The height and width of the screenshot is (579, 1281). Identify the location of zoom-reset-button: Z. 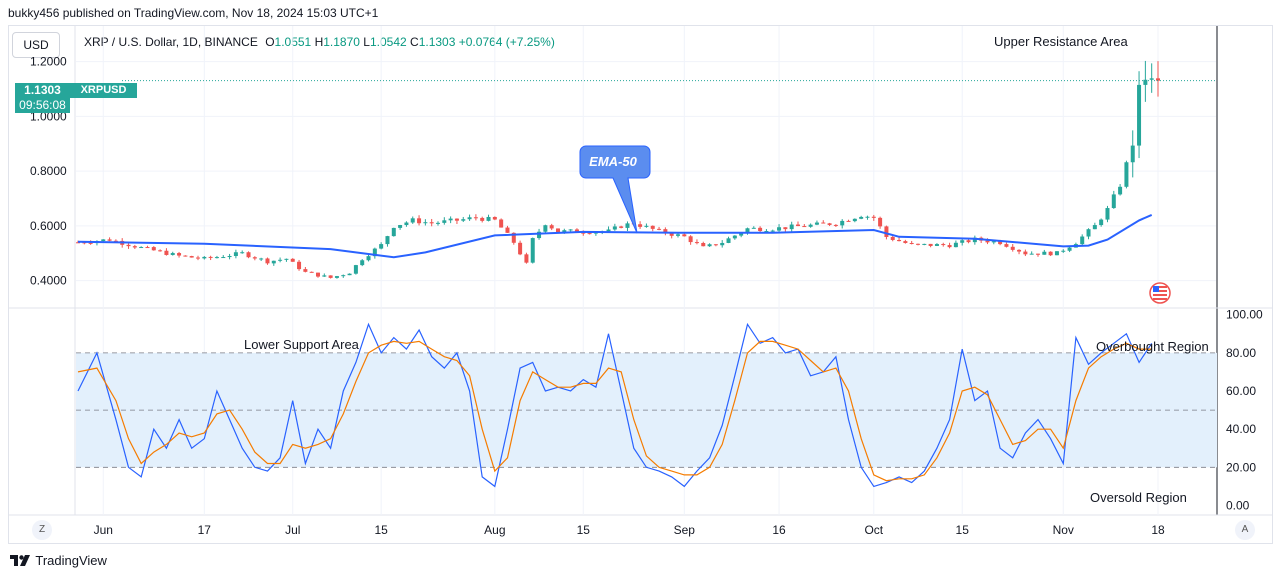
(42, 530).